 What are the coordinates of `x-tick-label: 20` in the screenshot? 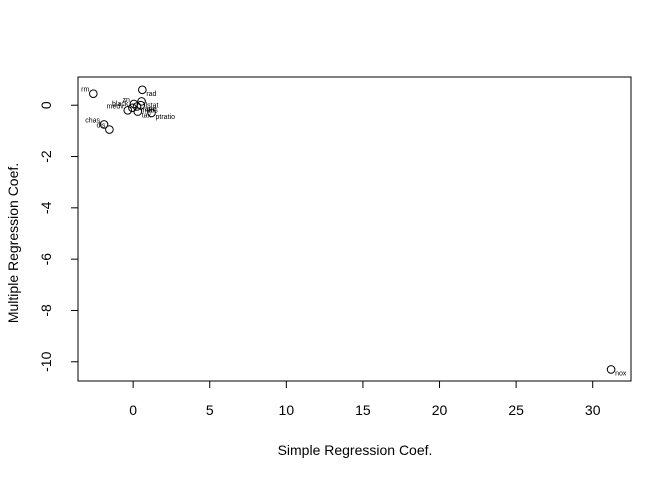 It's located at (440, 410).